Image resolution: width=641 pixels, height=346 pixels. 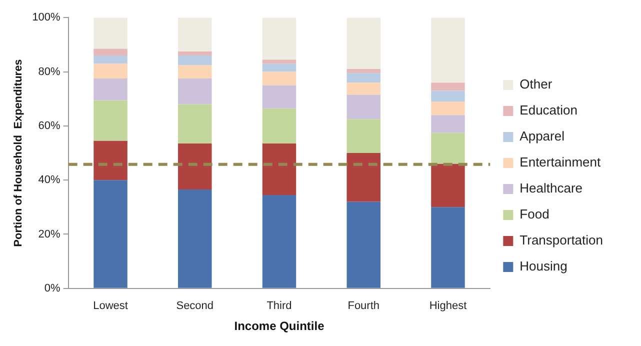 I want to click on legend-label: Apparel, so click(x=542, y=136).